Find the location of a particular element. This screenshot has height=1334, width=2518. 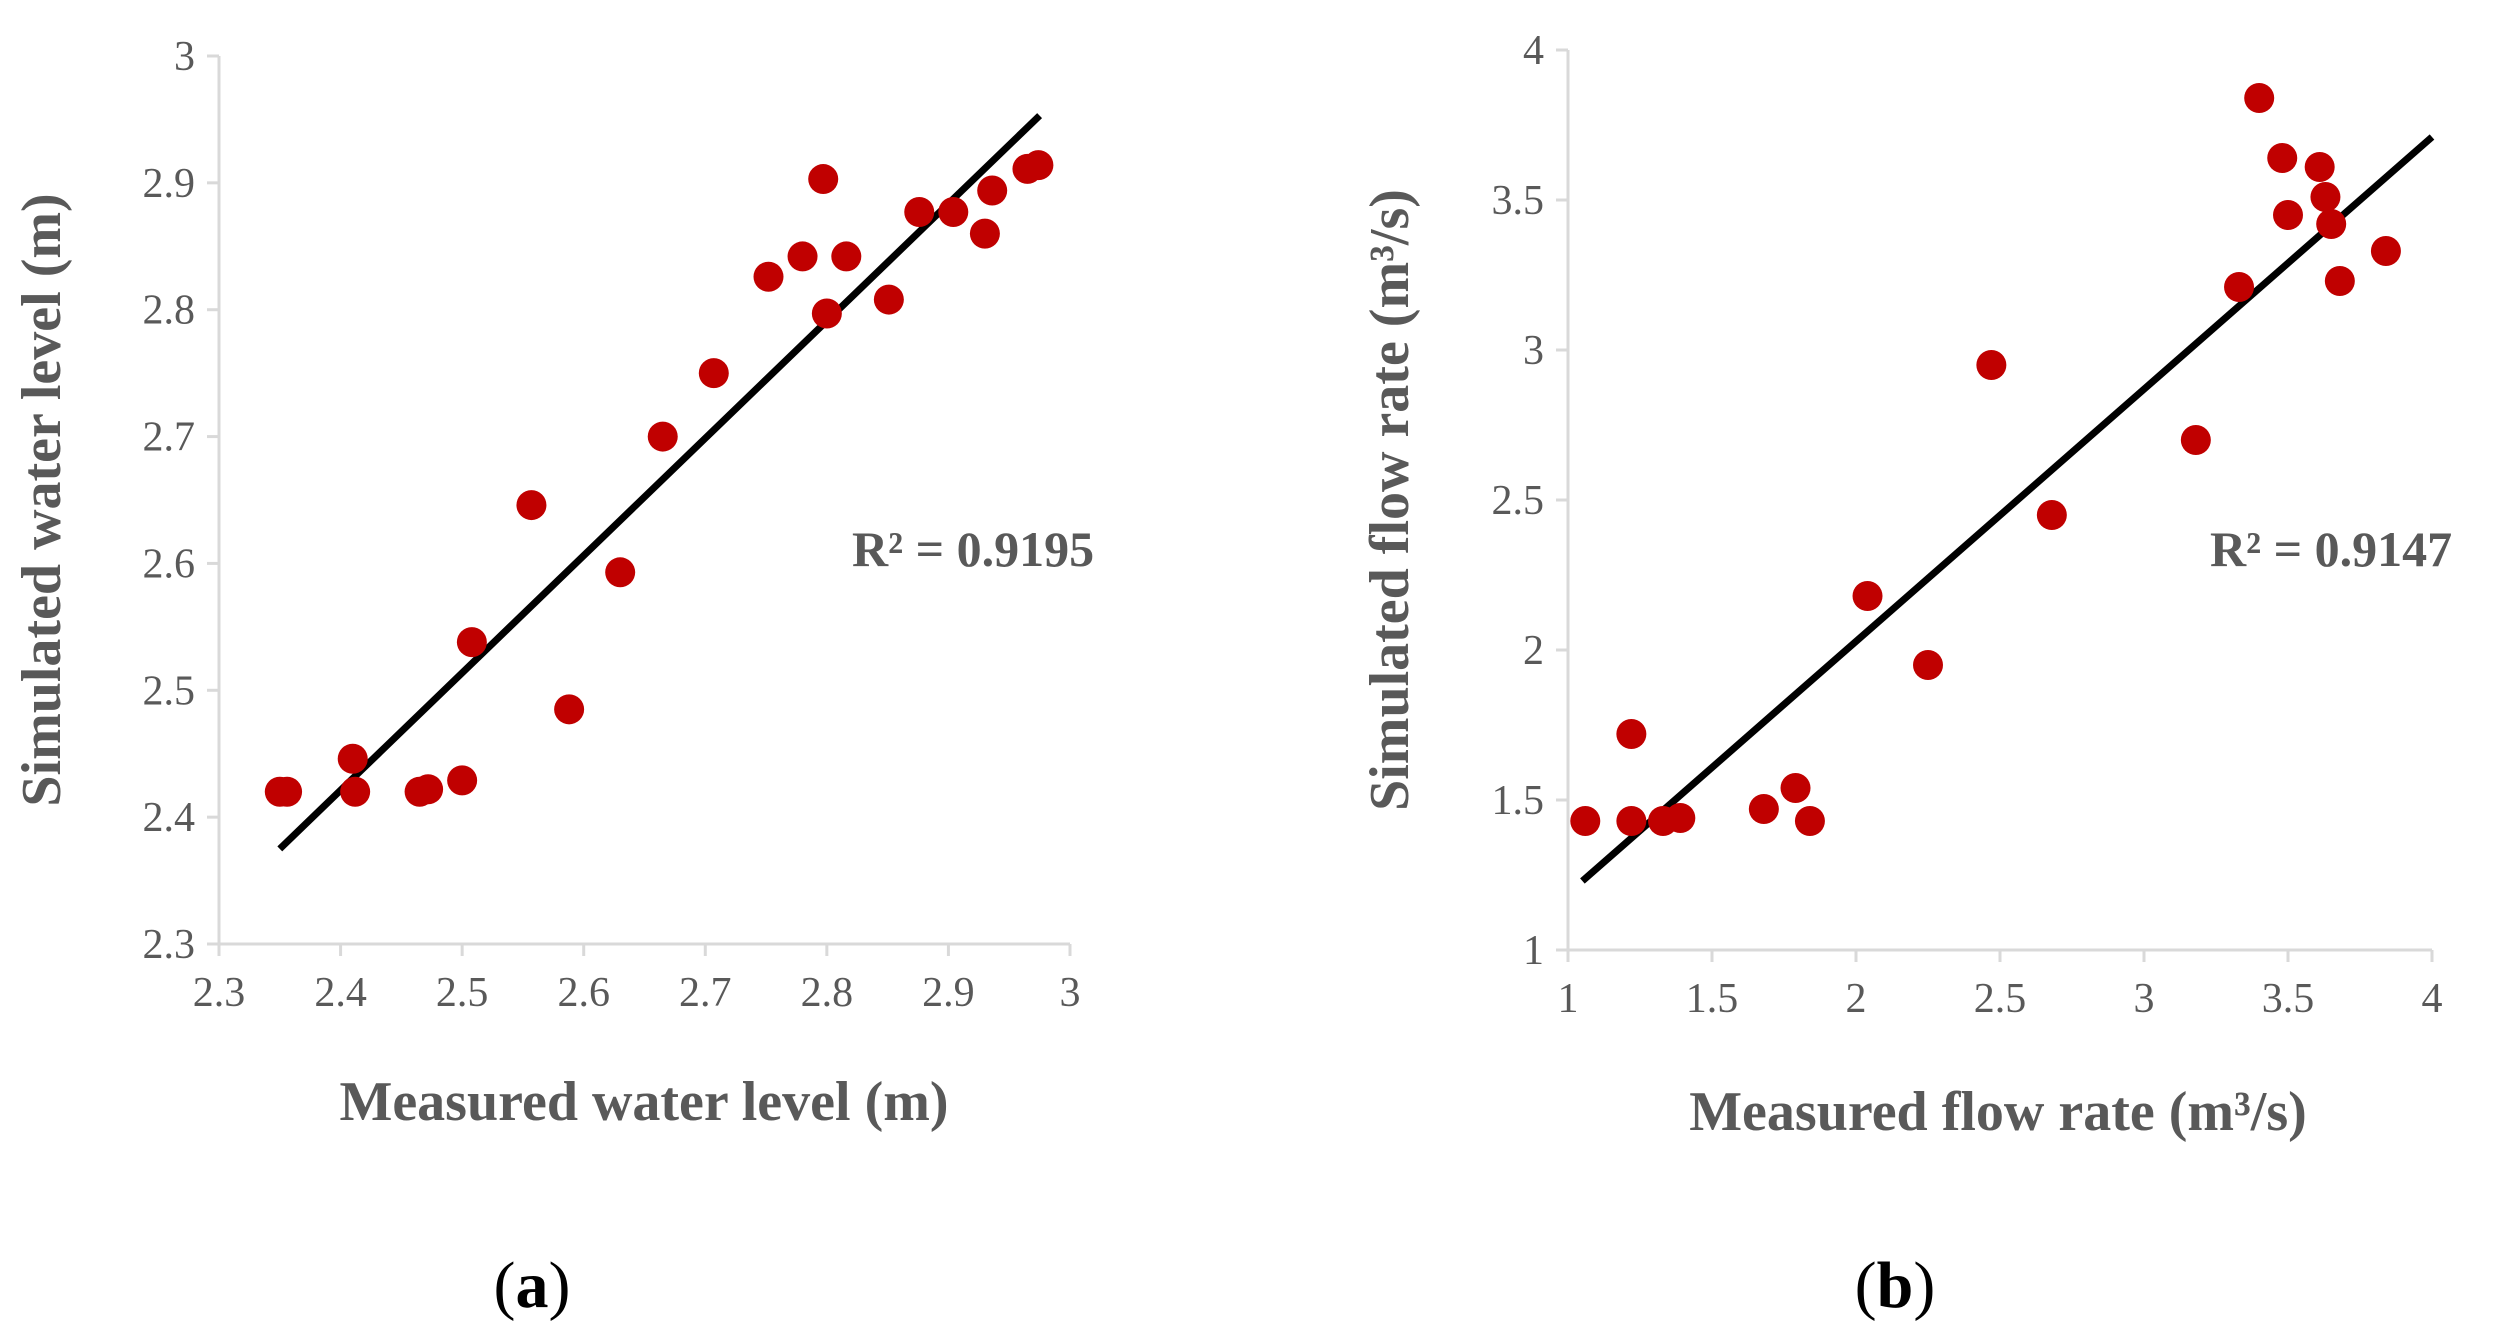

chart-b-y-axis-title: Simulated flow rate (m³/s) is located at coordinates (1390, 500).